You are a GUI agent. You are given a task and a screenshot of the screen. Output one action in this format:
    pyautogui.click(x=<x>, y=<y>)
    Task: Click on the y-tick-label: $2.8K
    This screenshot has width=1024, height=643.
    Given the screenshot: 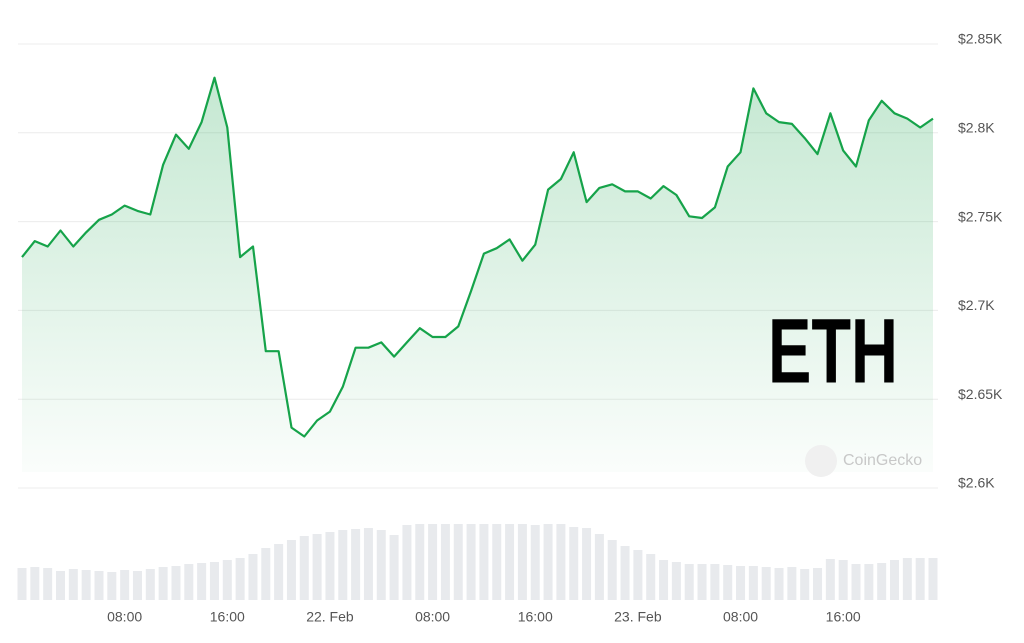 What is the action you would take?
    pyautogui.click(x=976, y=128)
    